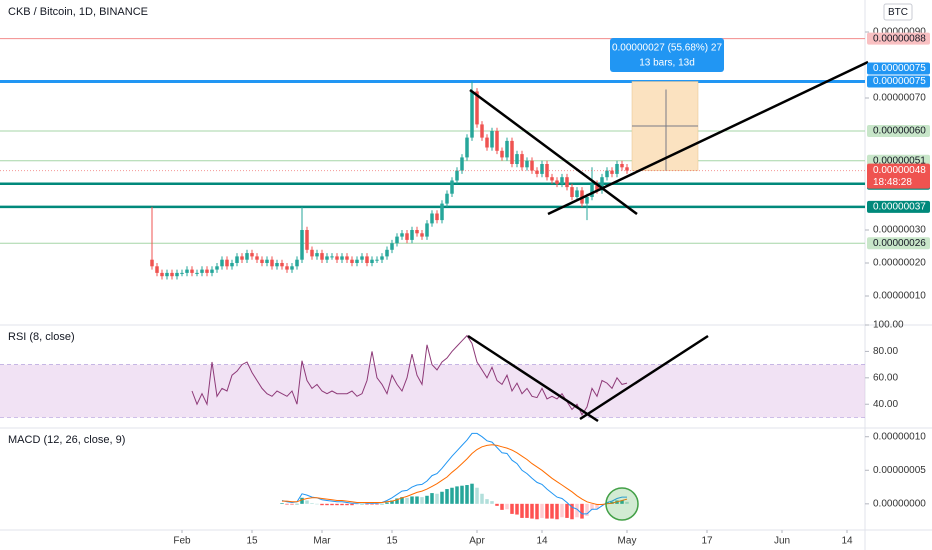  What do you see at coordinates (432, 391) in the screenshot?
I see `rsi-band` at bounding box center [432, 391].